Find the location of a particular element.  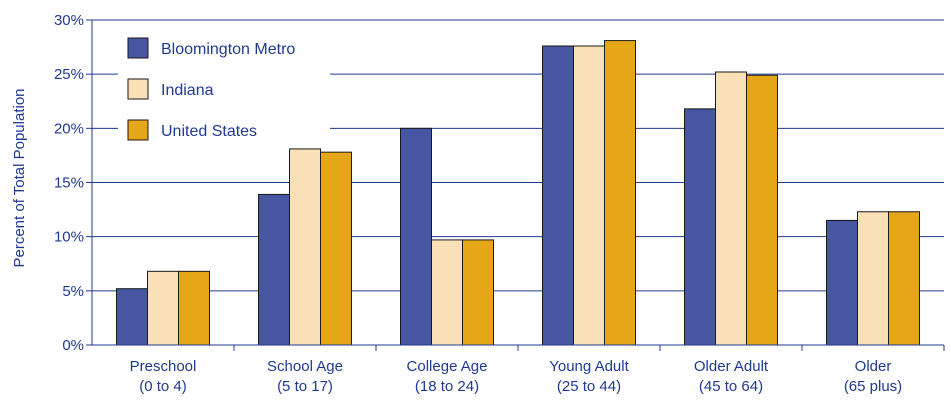

x-category-label: (45 to 64) is located at coordinates (731, 386).